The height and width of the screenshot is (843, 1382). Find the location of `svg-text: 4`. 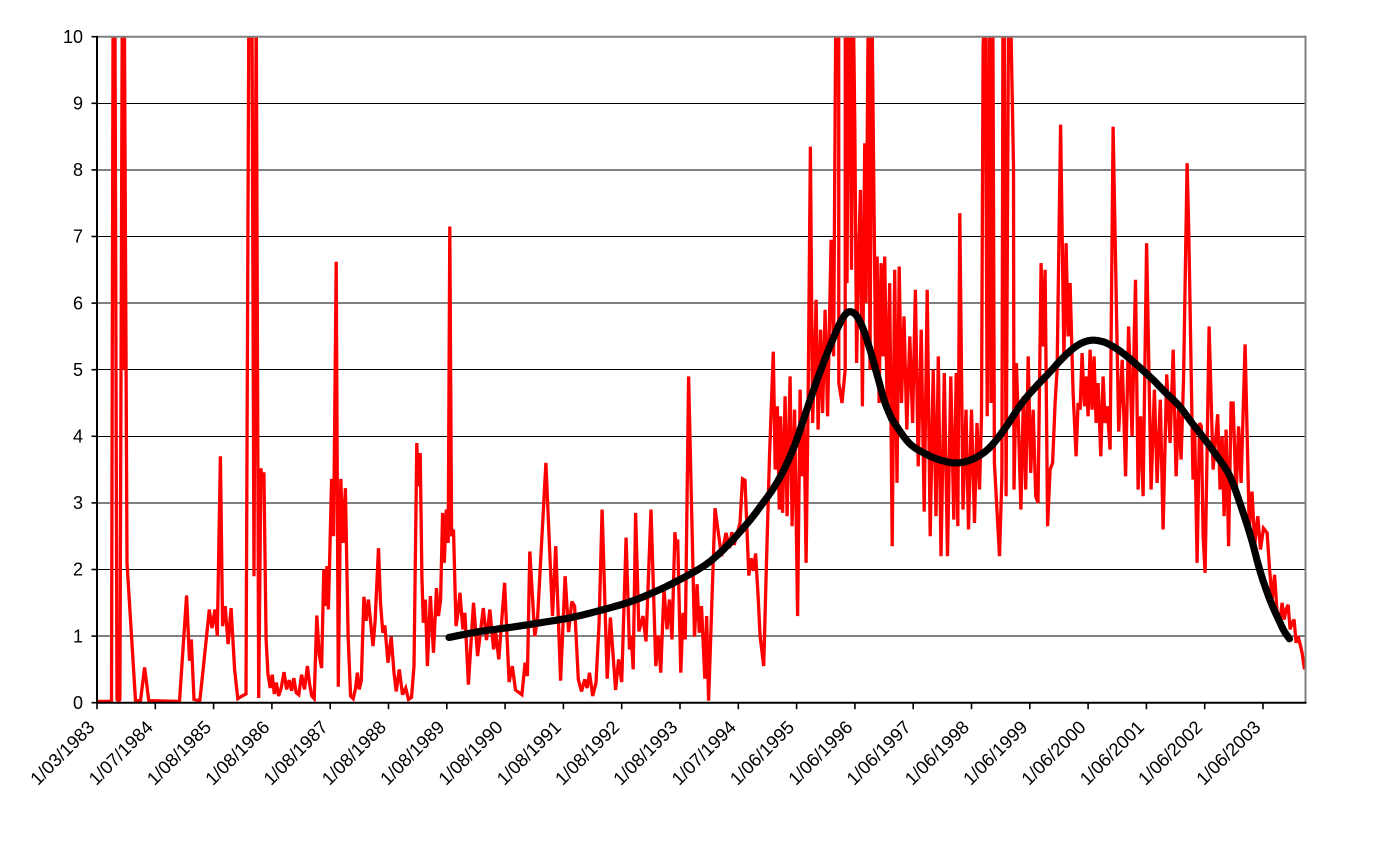

svg-text: 4 is located at coordinates (78, 437).